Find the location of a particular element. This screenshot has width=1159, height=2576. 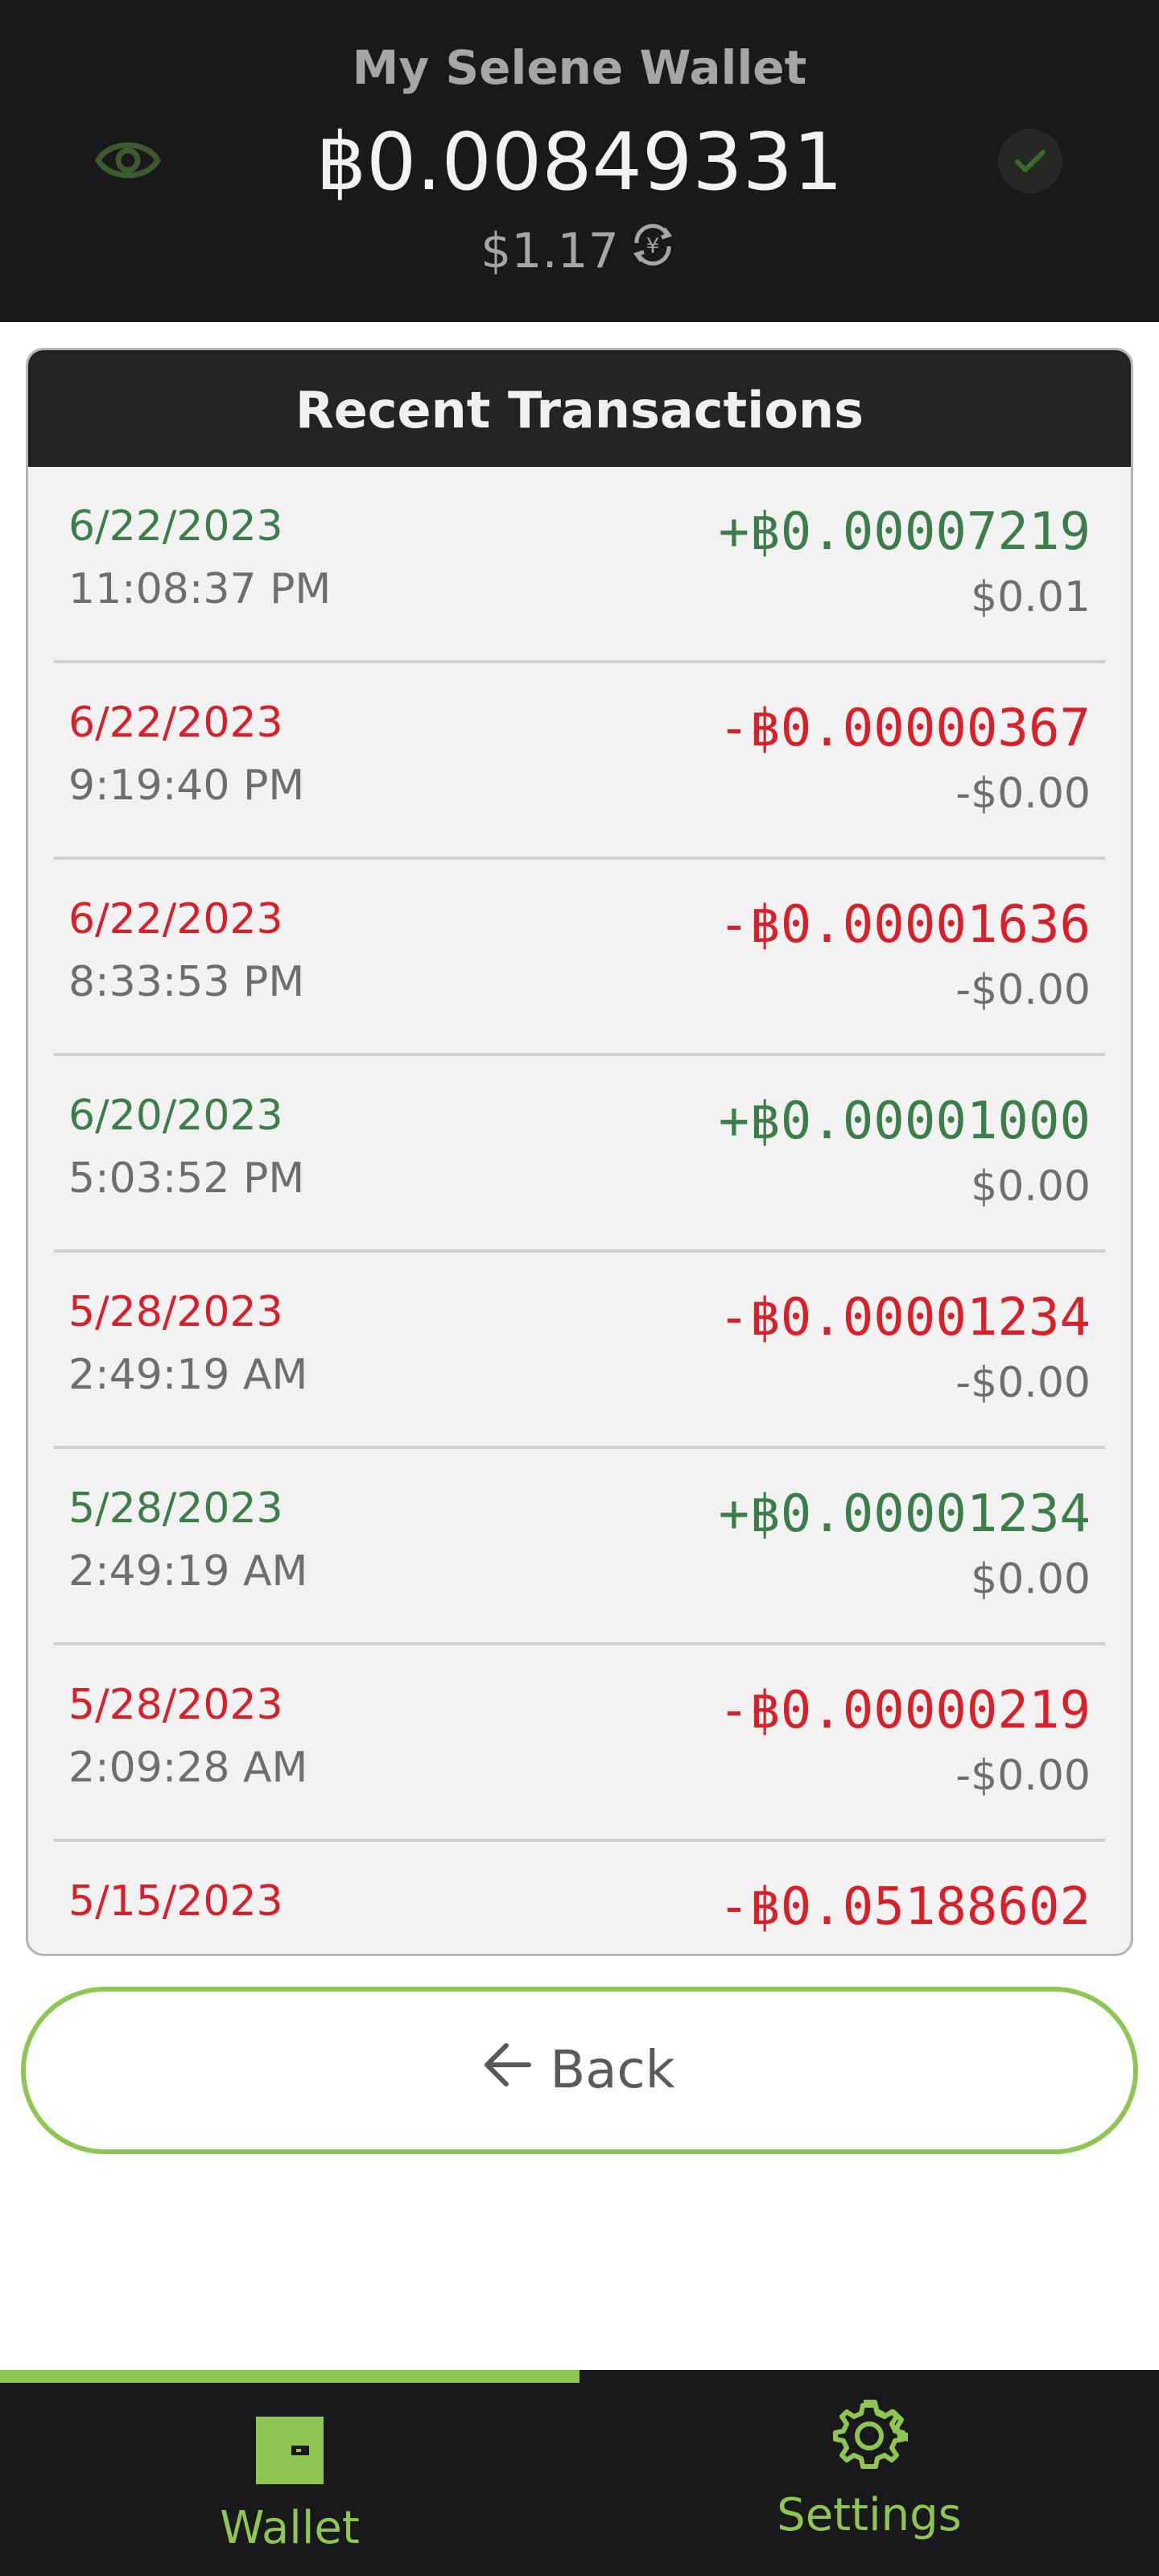

transaction-date: 5/15/2023 is located at coordinates (175, 1901).